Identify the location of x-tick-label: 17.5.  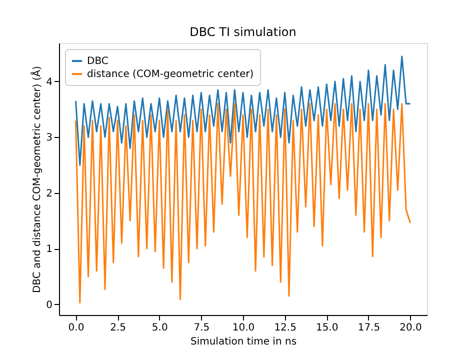
(369, 328).